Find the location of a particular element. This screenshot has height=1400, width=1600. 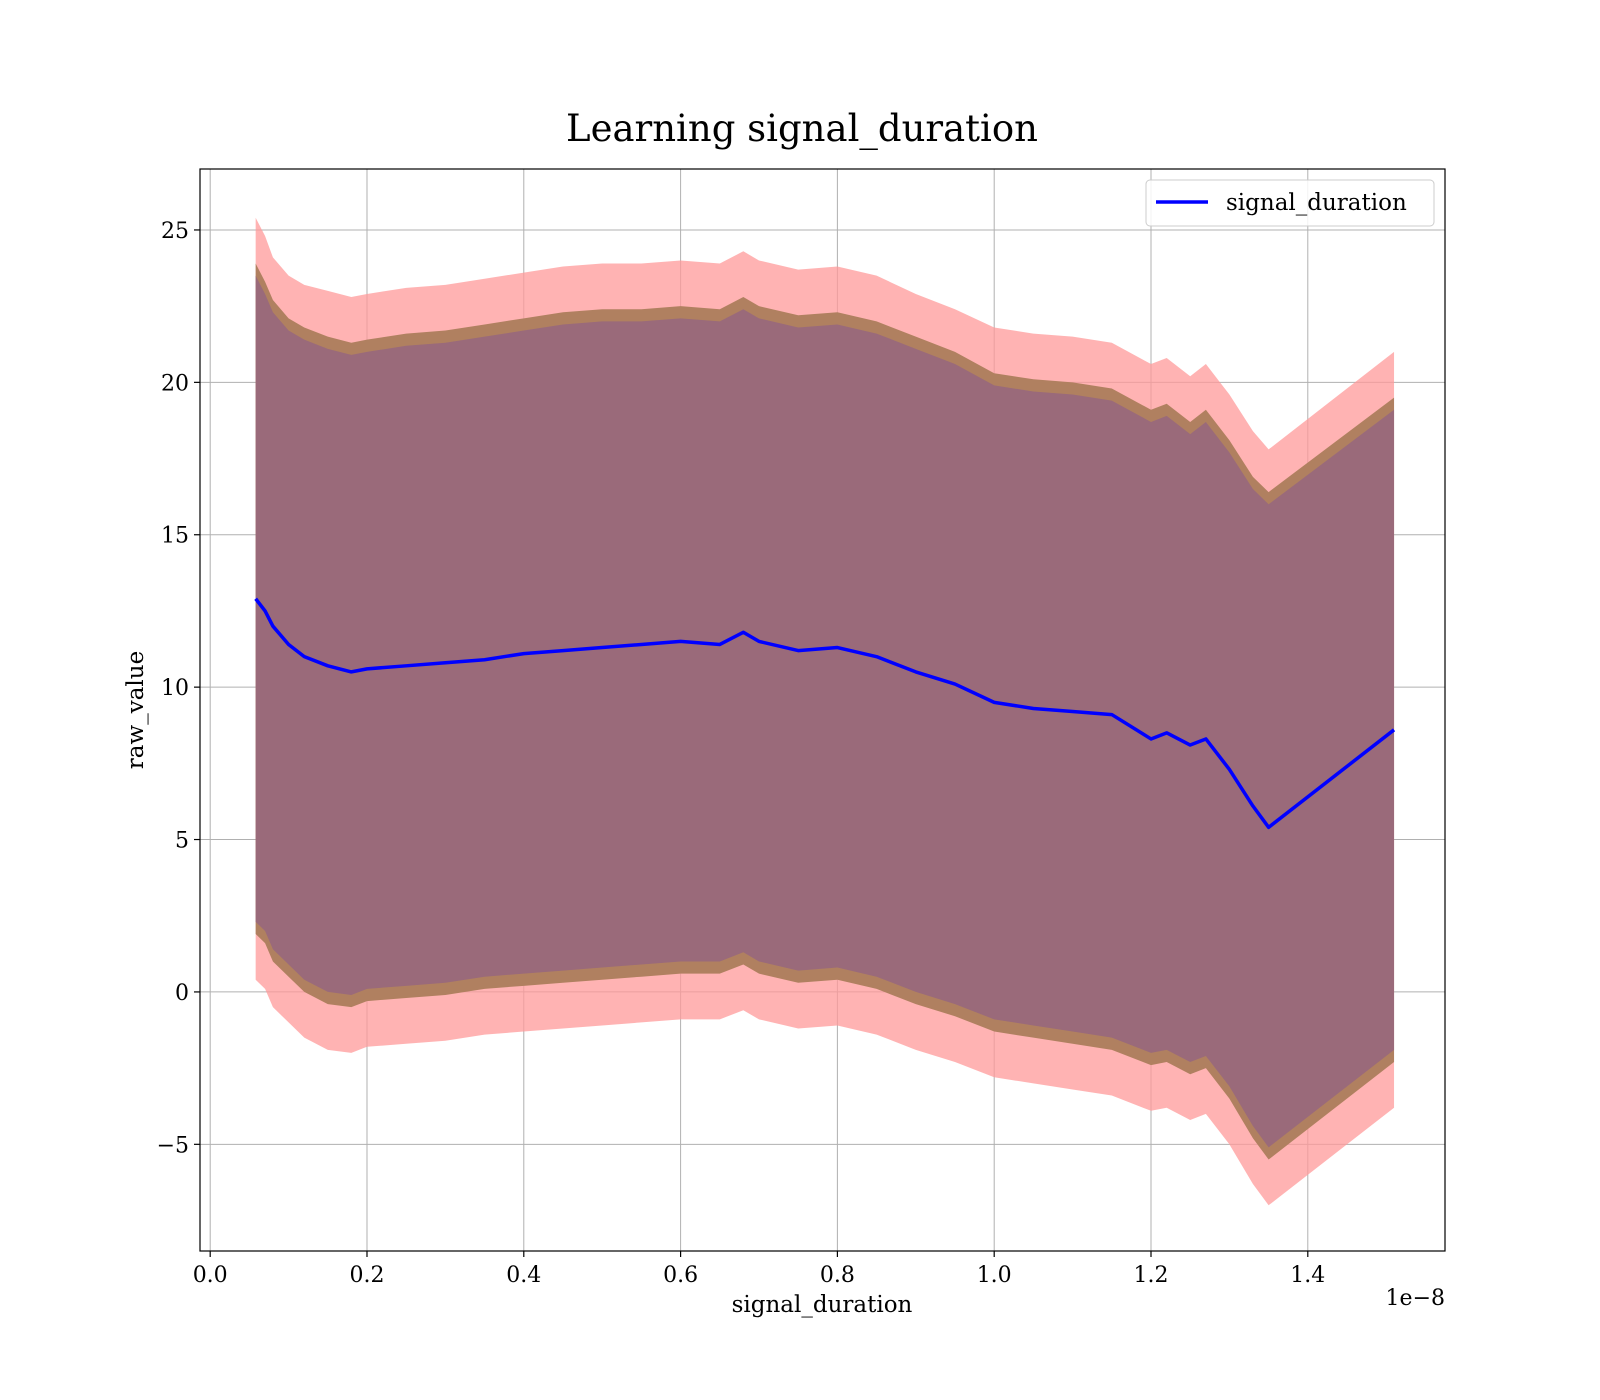

y-axis-label: raw_value is located at coordinates (136, 710).